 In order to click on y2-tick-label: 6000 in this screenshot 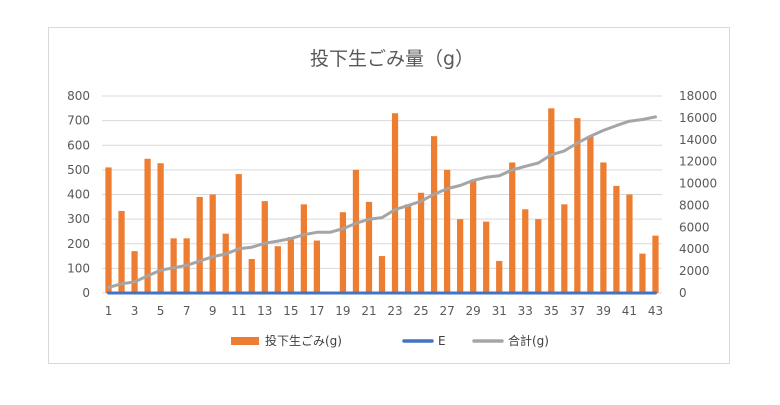, I will do `click(694, 227)`.